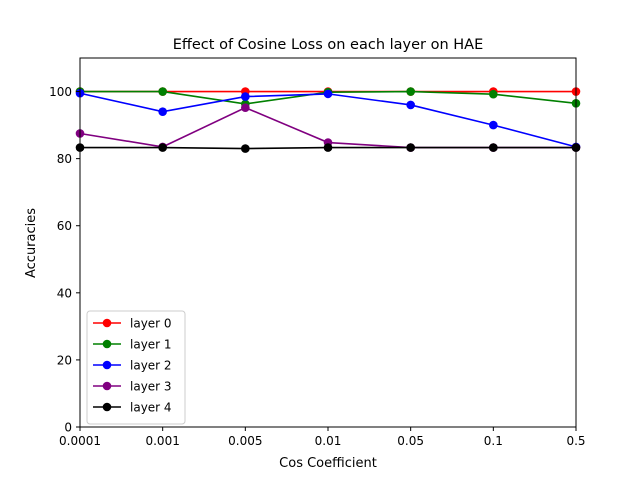  I want to click on legend-entry: layer 1, so click(132, 345).